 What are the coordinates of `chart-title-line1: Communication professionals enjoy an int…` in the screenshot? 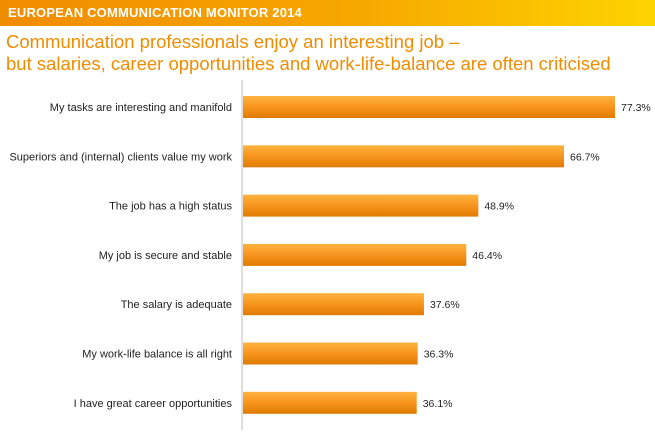 It's located at (233, 41).